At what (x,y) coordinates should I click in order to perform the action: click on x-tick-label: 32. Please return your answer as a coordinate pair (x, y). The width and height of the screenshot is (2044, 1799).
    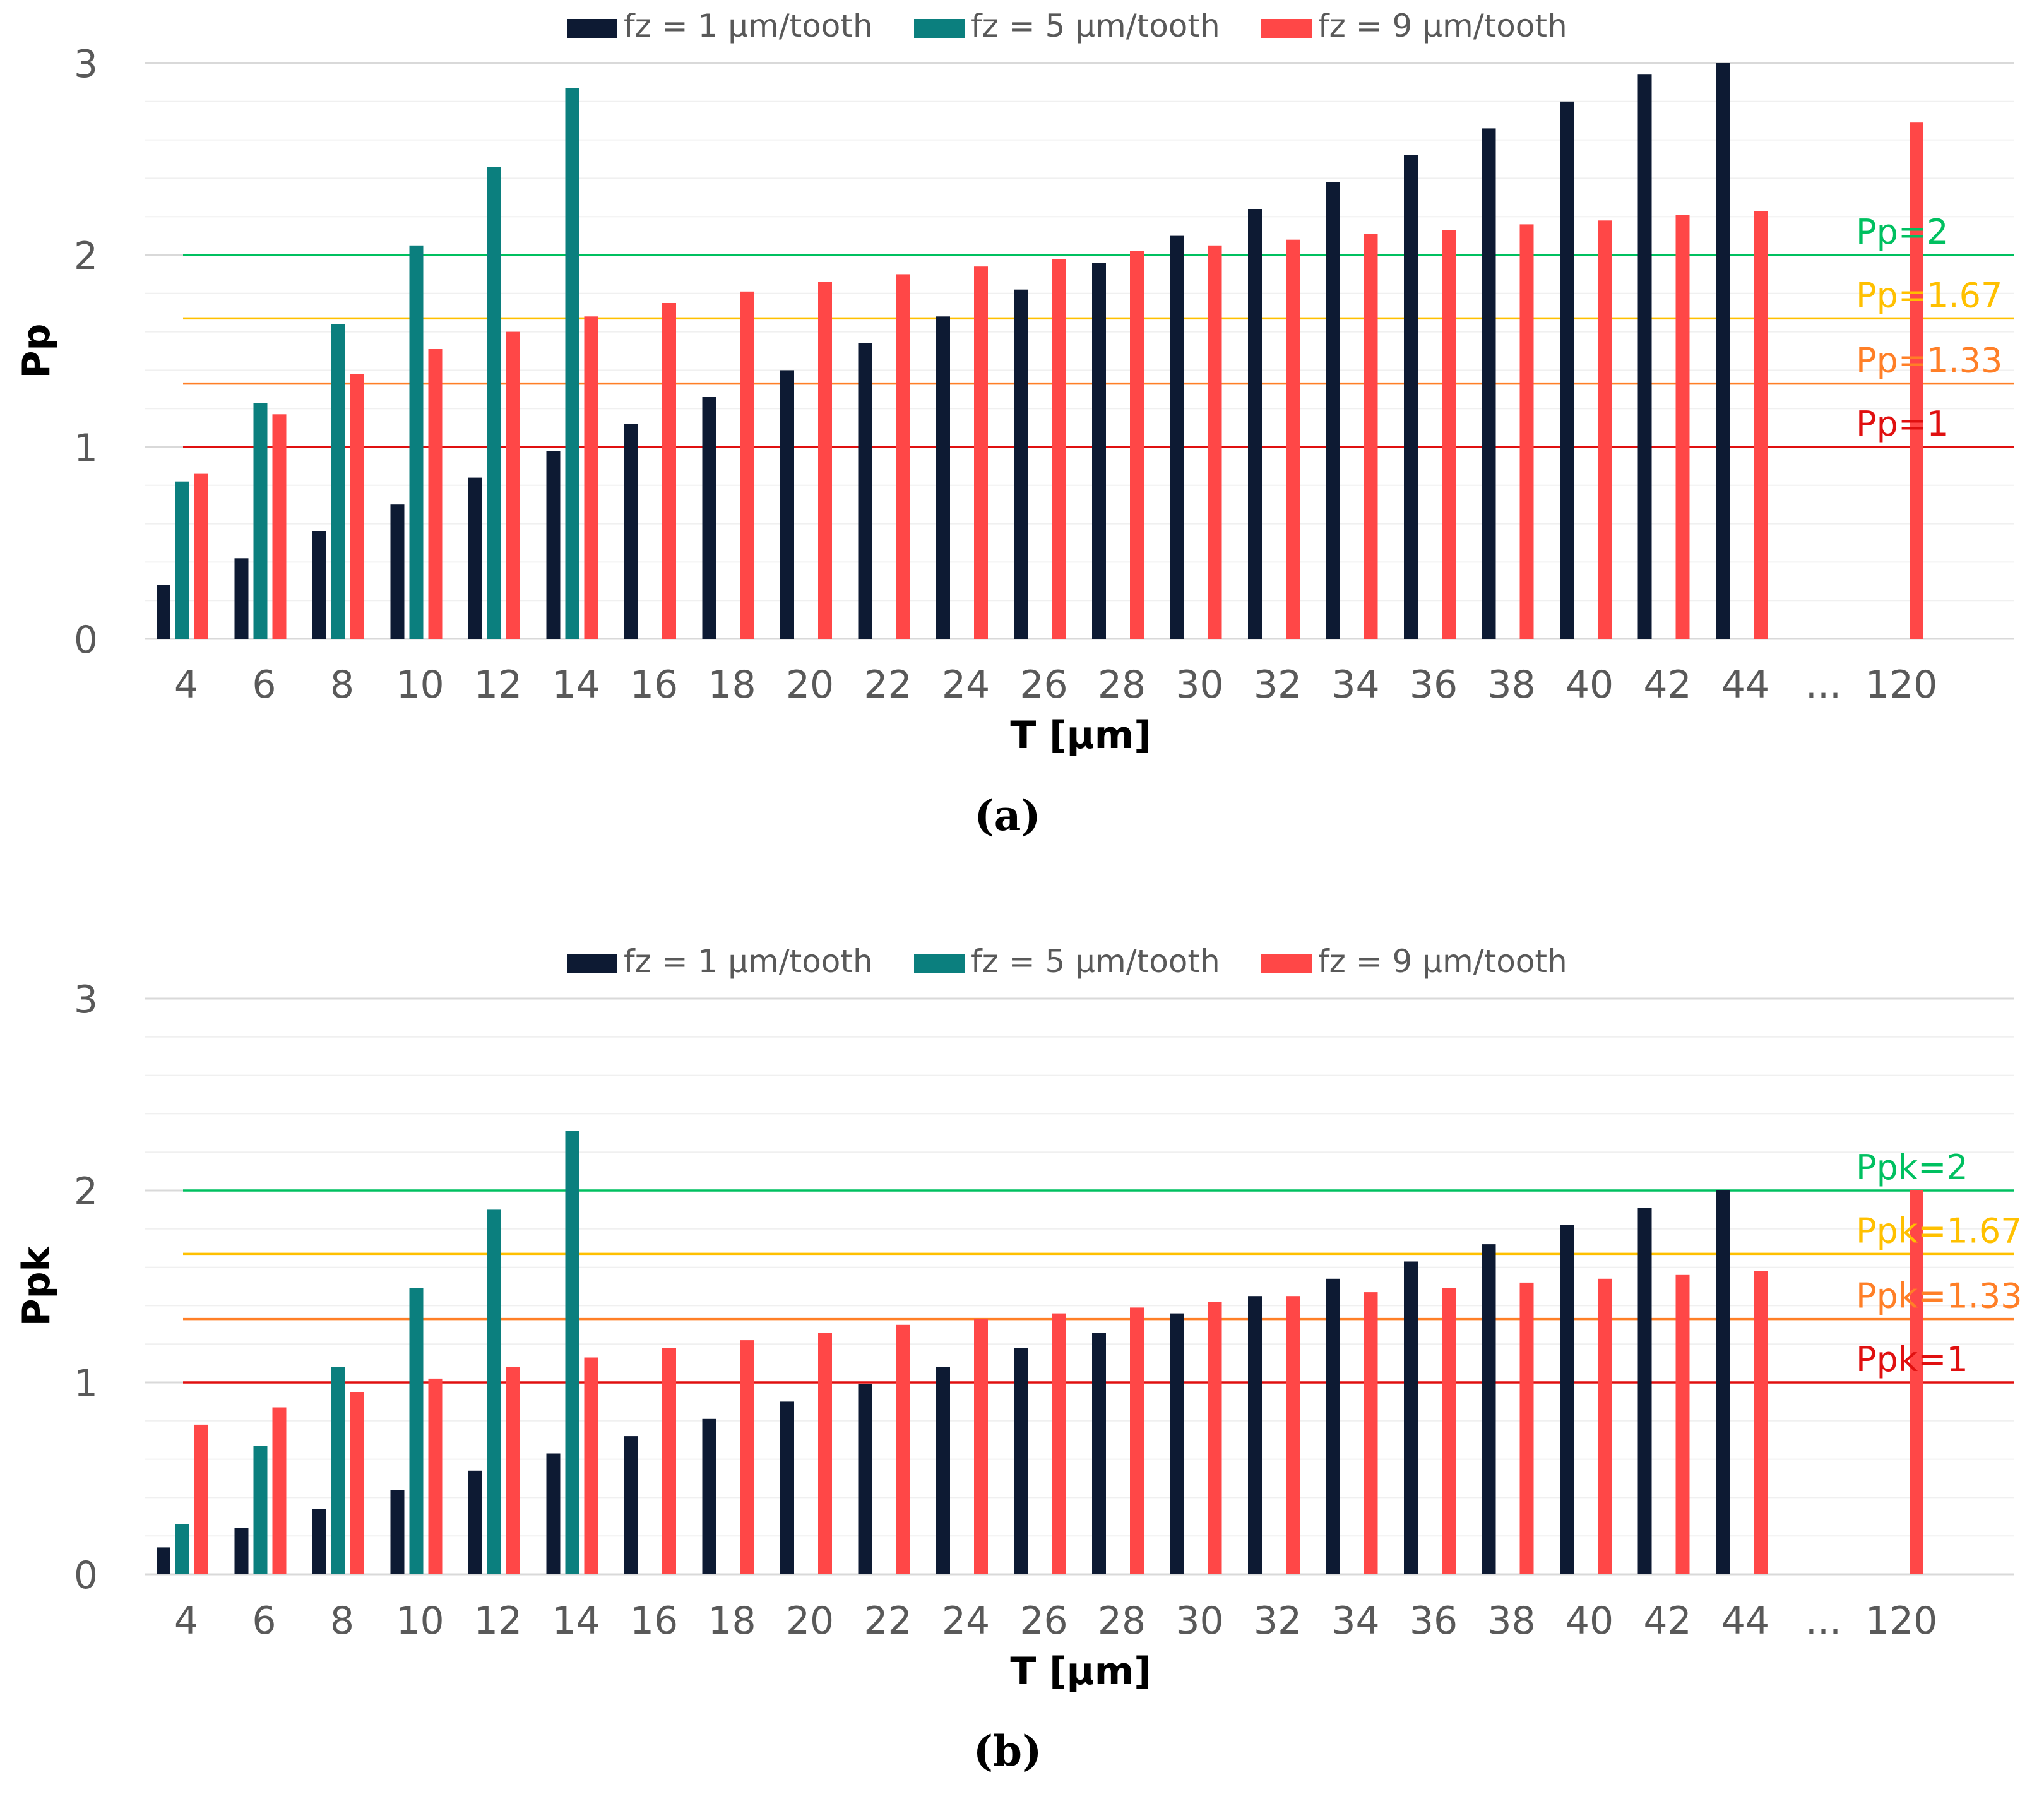
    Looking at the image, I should click on (1278, 685).